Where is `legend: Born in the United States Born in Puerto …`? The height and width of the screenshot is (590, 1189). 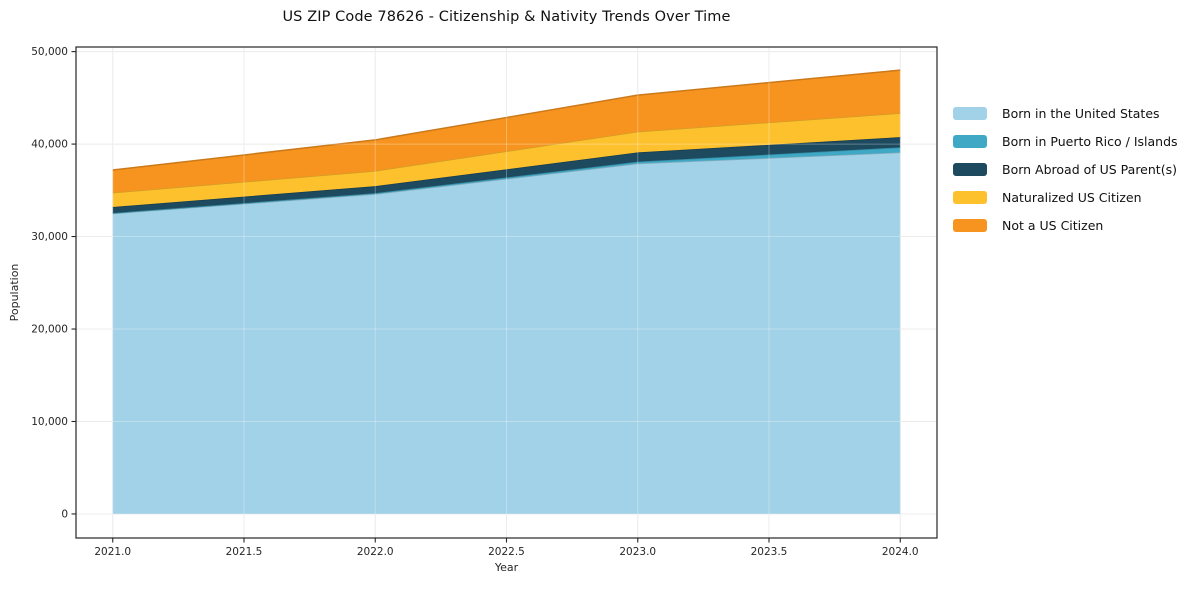
legend: Born in the United States Born in Puerto … is located at coordinates (1065, 169).